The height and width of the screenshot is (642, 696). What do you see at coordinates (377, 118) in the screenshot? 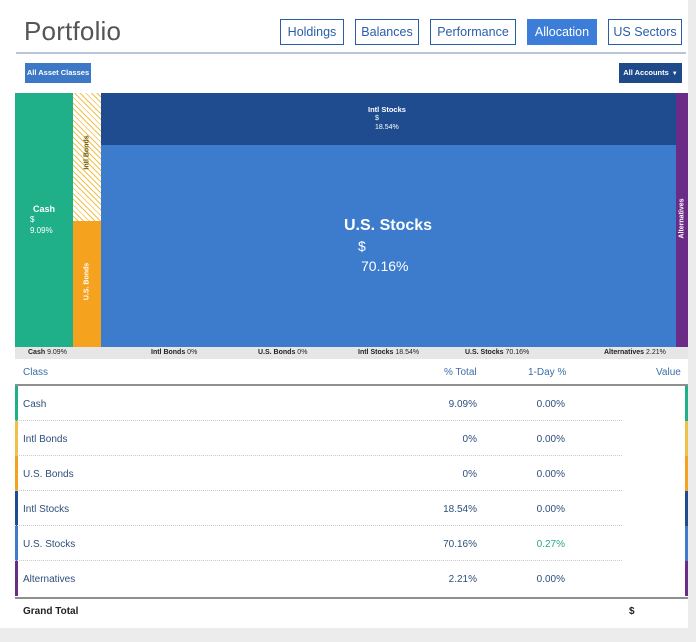
I see `treemap-intl-stocks-value: $` at bounding box center [377, 118].